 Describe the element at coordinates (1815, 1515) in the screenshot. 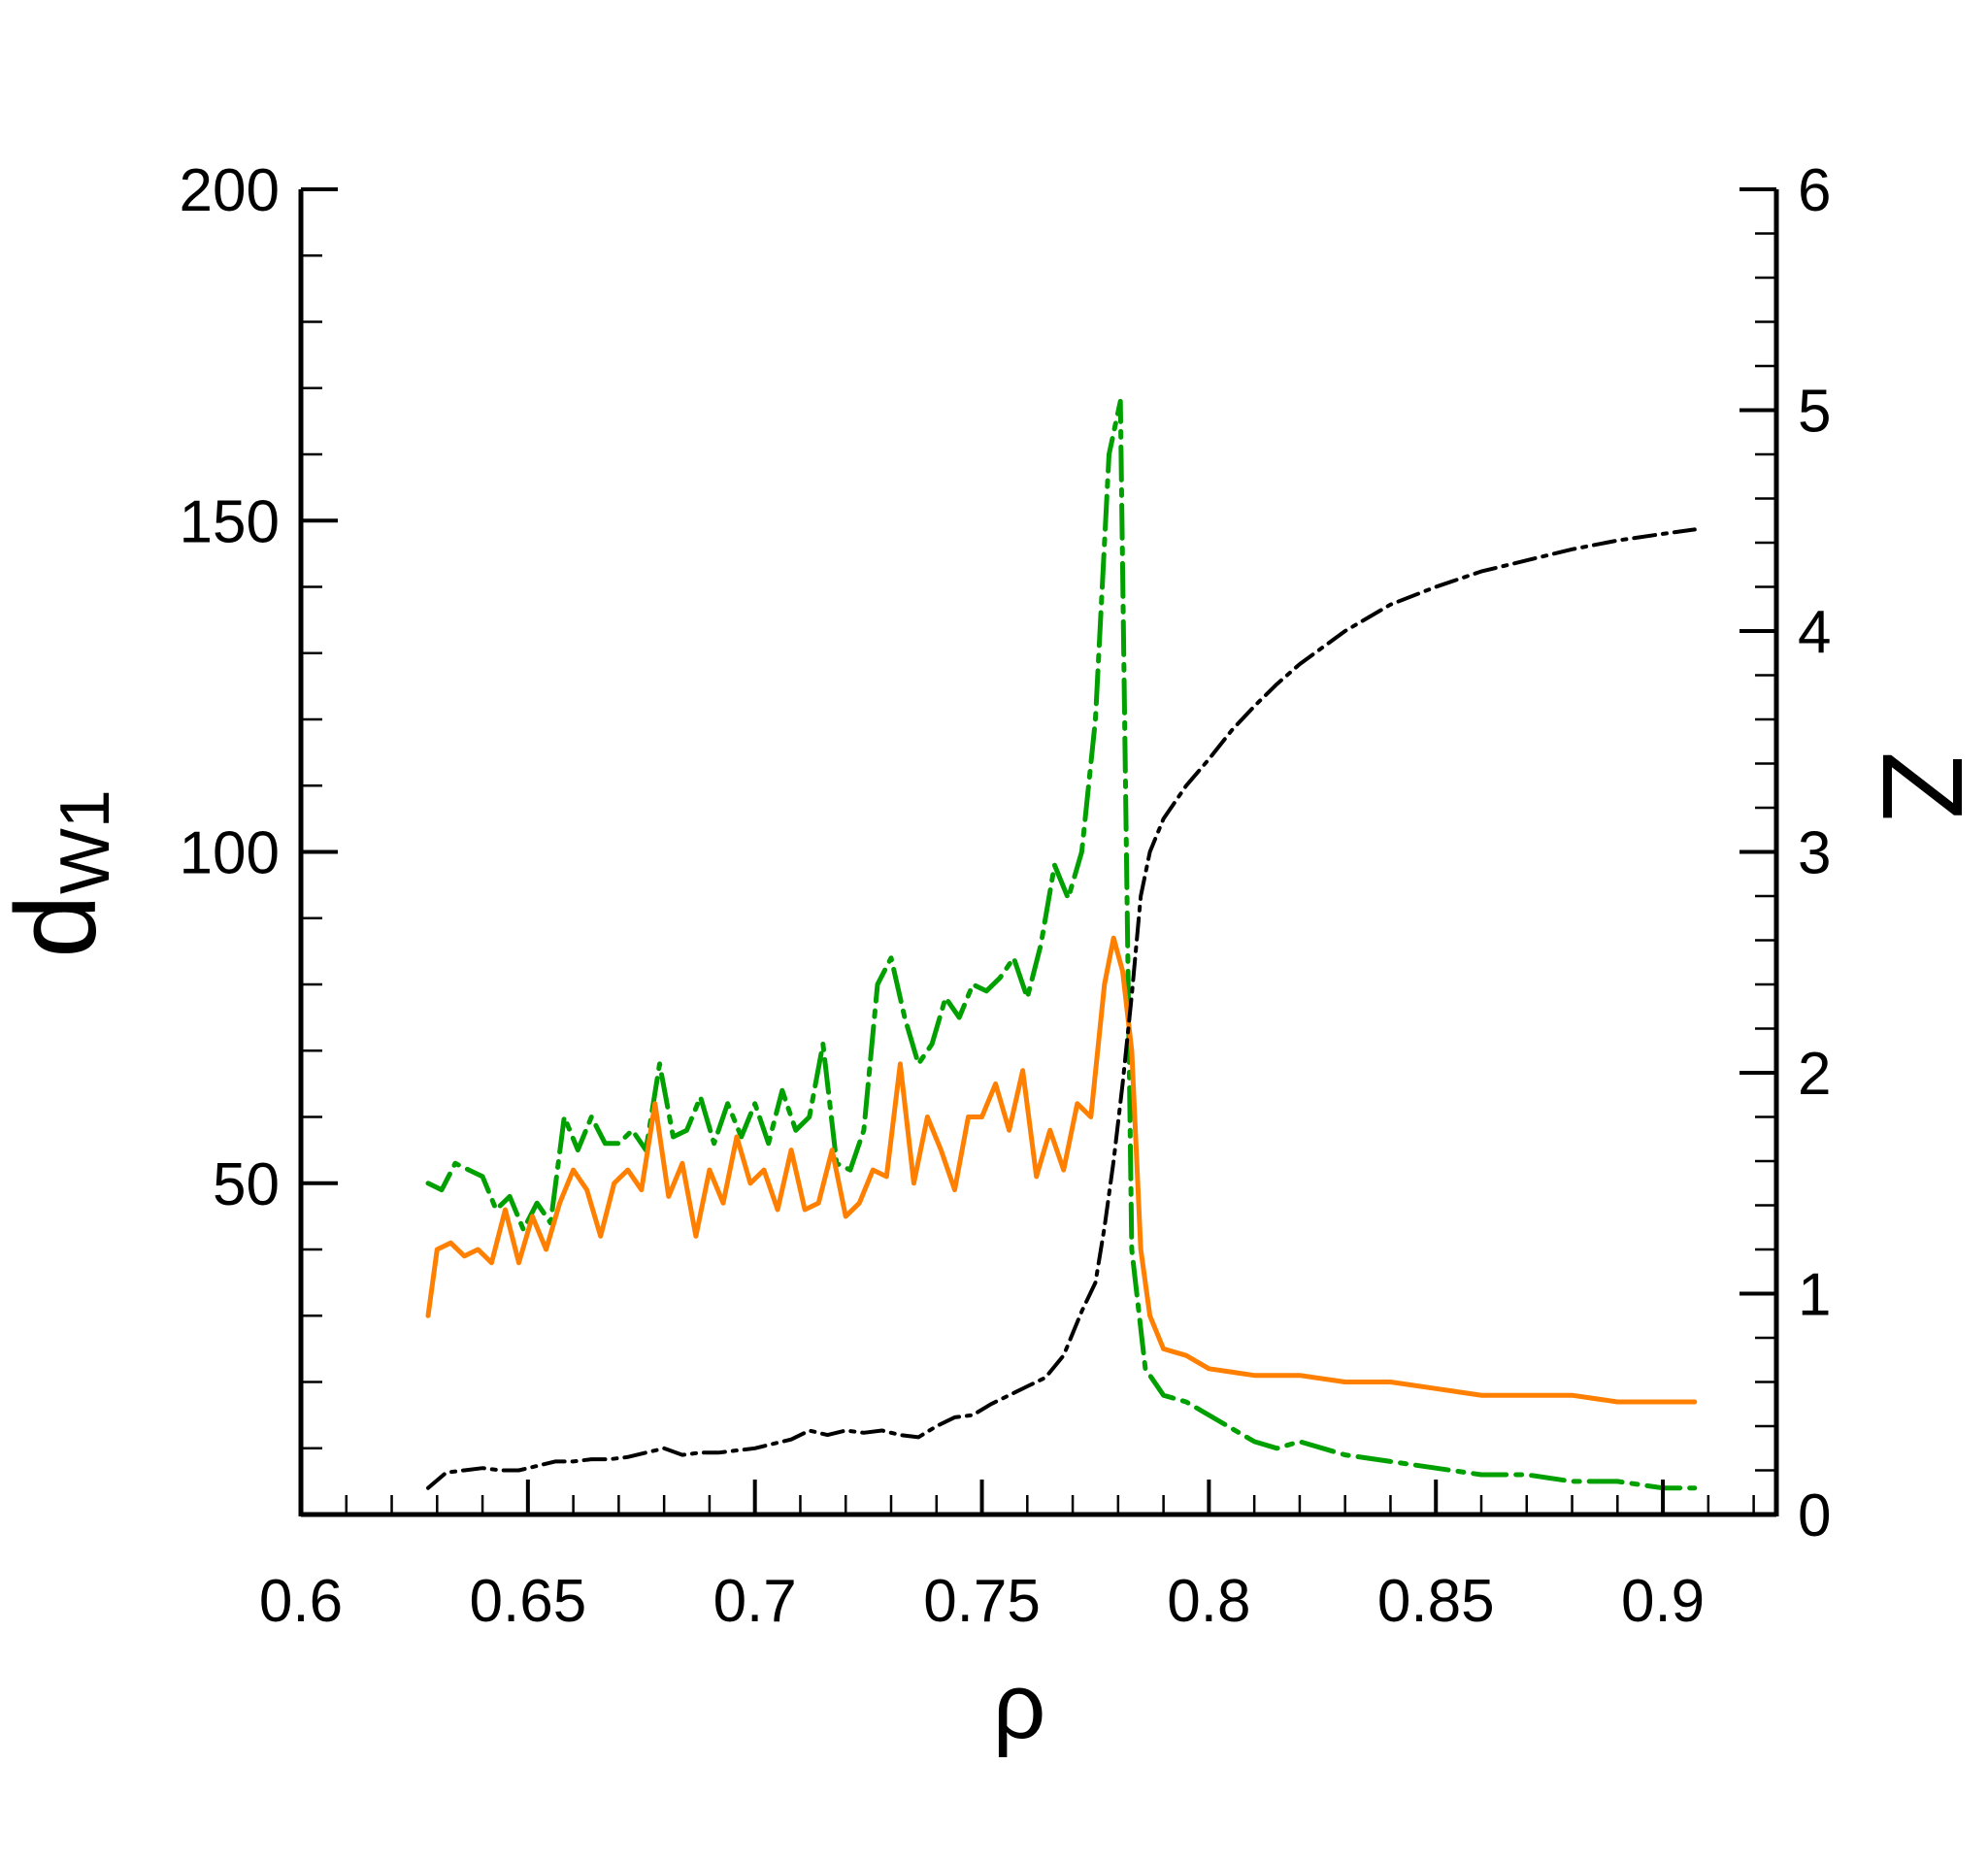

I see `y2-tick-label: 0` at that location.